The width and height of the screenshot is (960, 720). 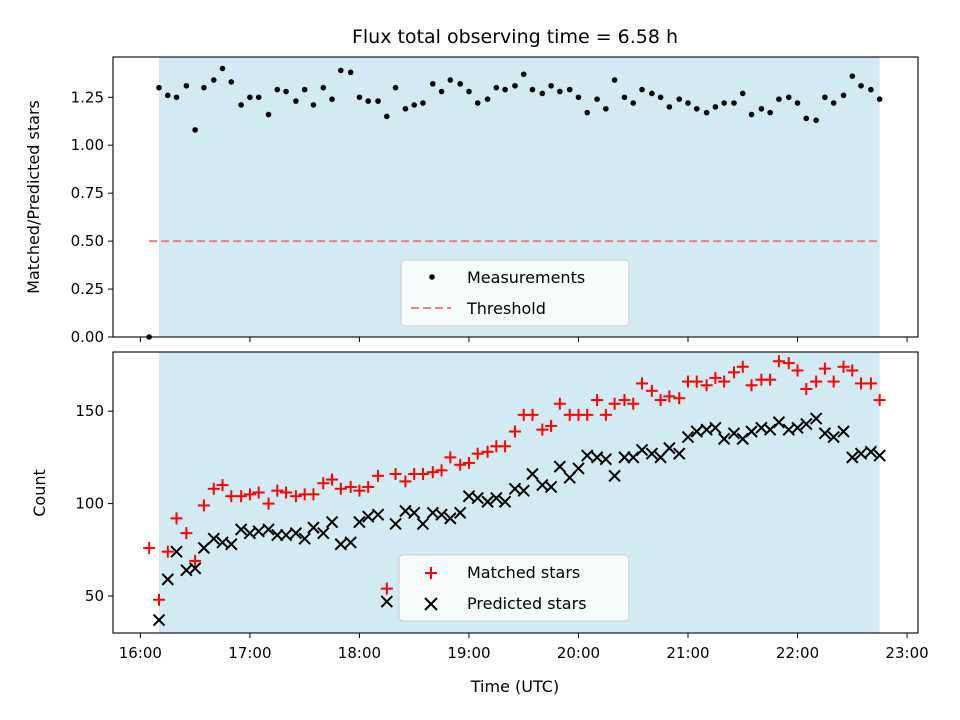 I want to click on bottom-x-tick-label: 16:00, so click(x=140, y=653).